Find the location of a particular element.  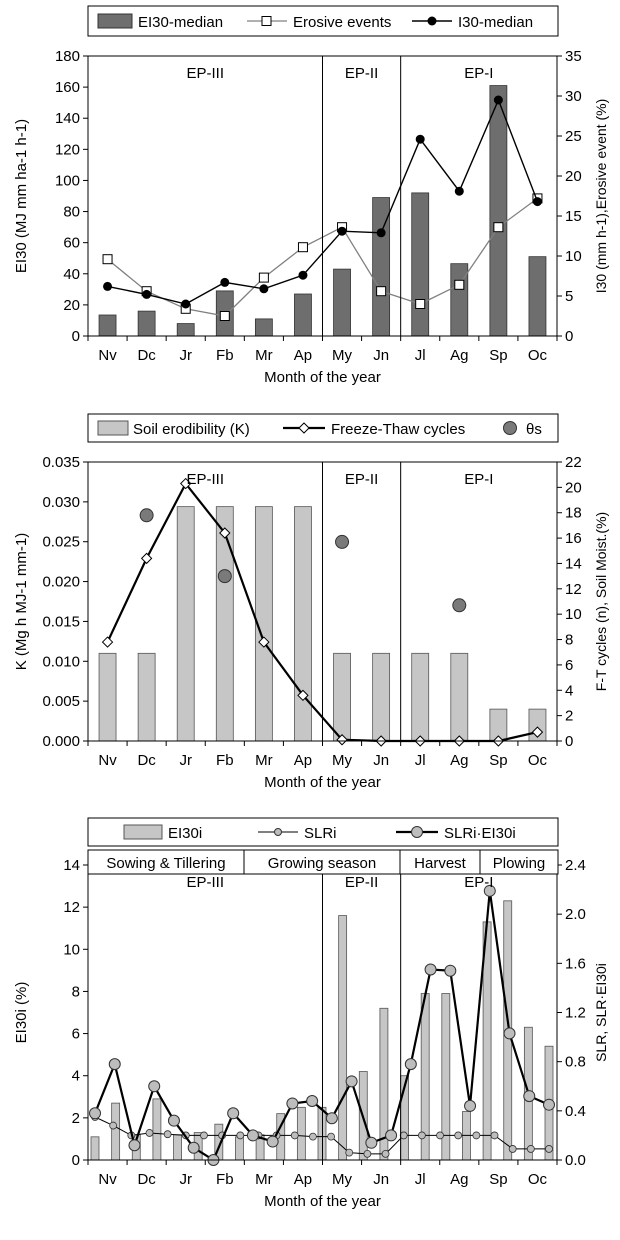

y-axis-title-right: I30 (mm h-1),Erosive event (%) is located at coordinates (601, 196).